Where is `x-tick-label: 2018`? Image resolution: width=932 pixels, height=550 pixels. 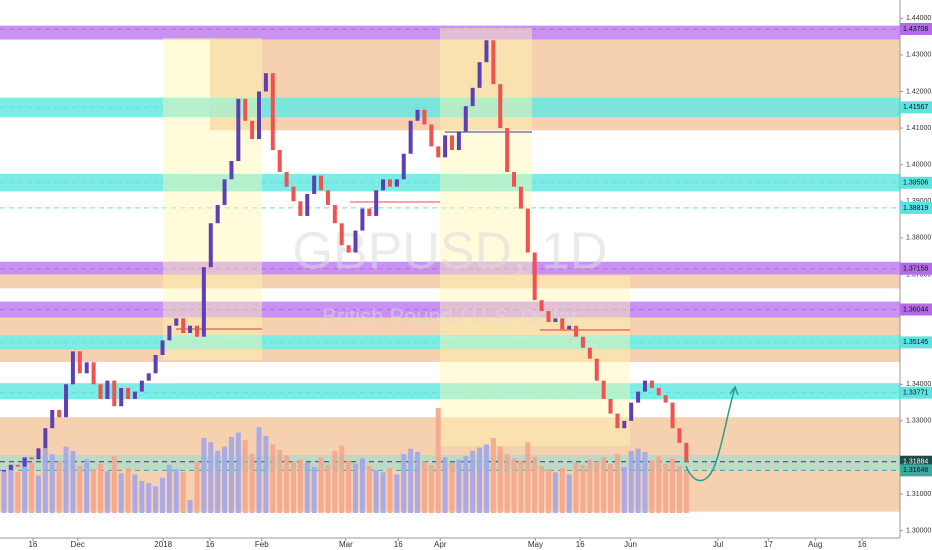
x-tick-label: 2018 is located at coordinates (163, 544).